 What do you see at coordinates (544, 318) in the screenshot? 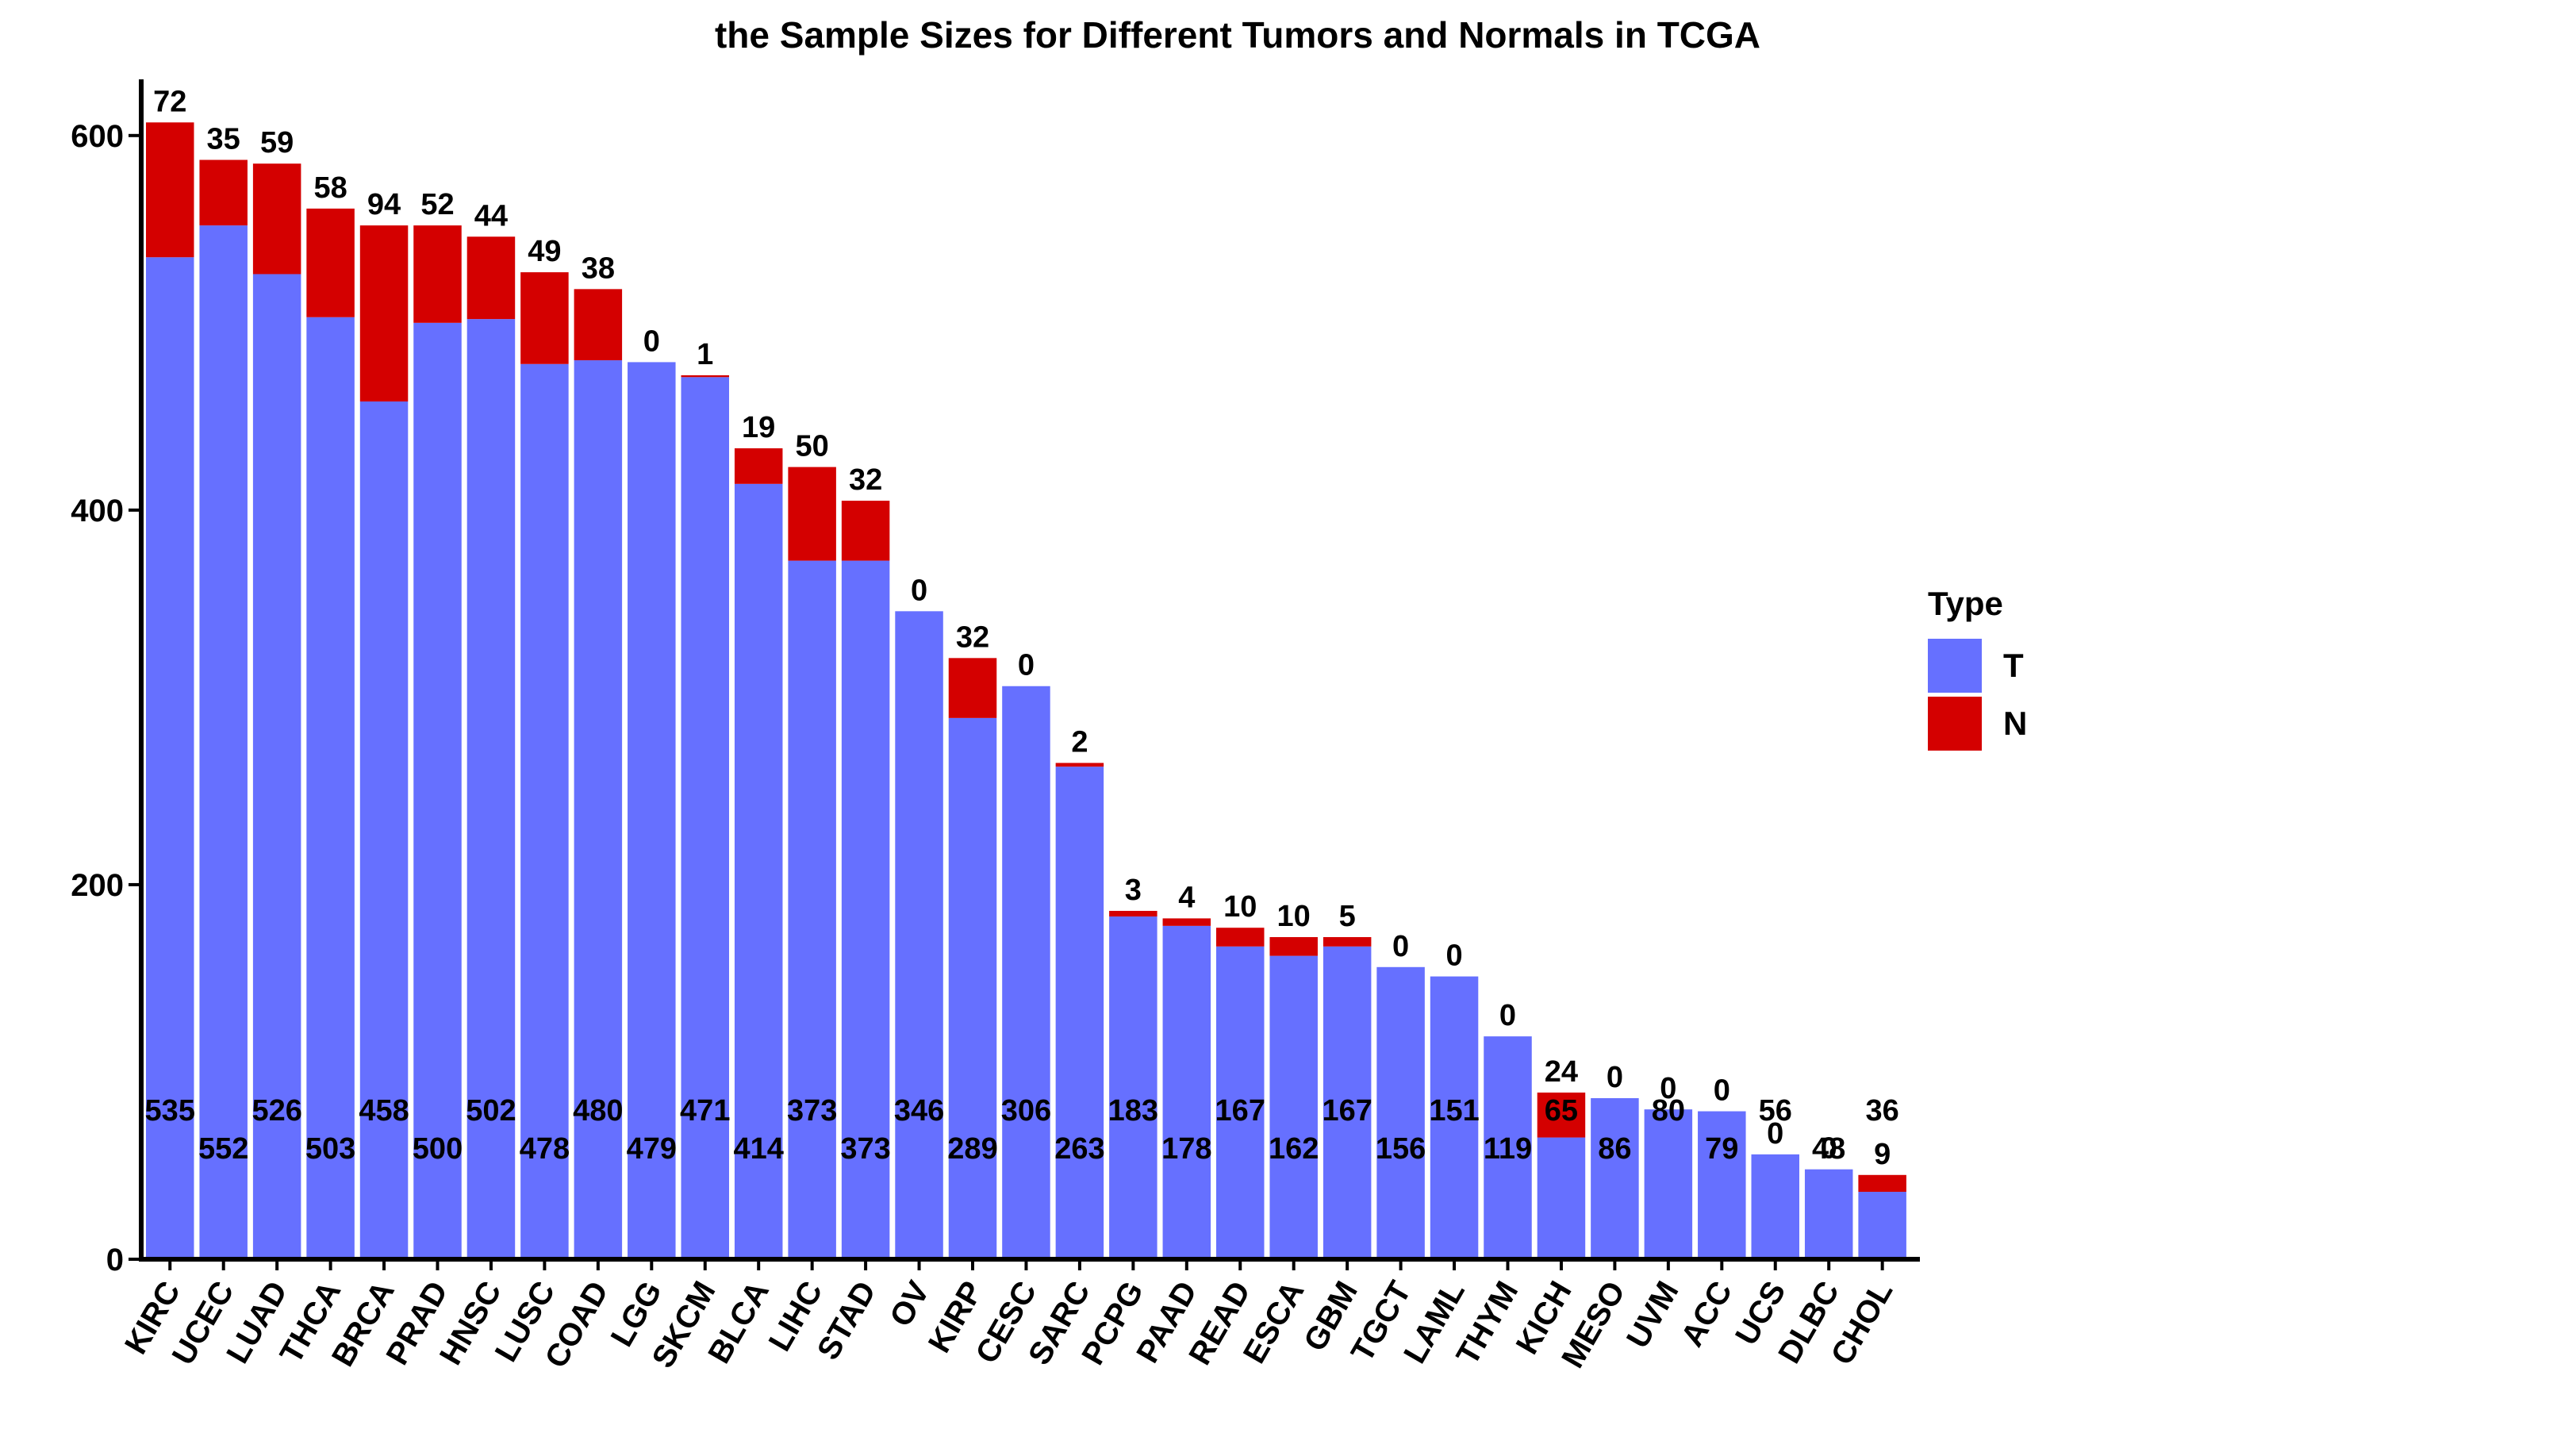
I see `bar-n-lusc` at bounding box center [544, 318].